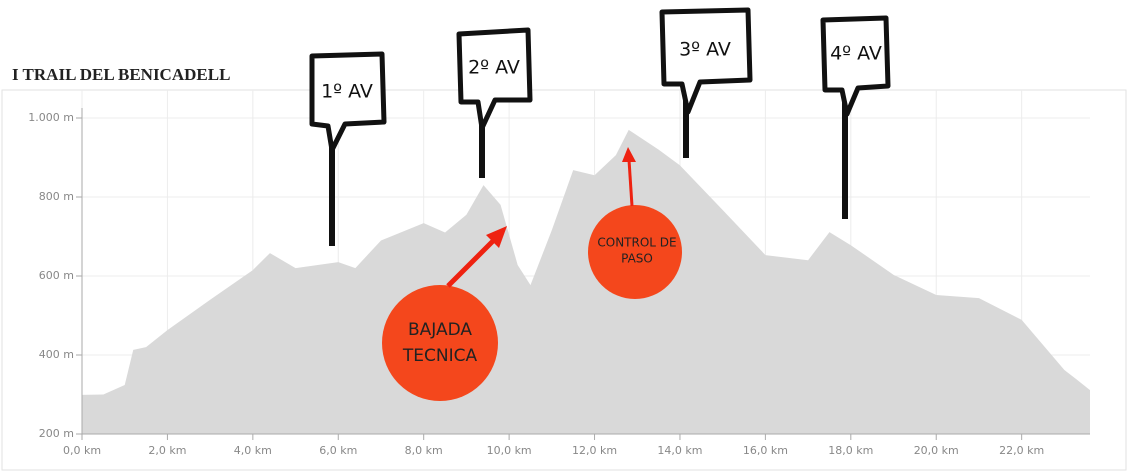 The height and width of the screenshot is (475, 1129). What do you see at coordinates (82, 450) in the screenshot?
I see `x-tick-label: 0,0 km` at bounding box center [82, 450].